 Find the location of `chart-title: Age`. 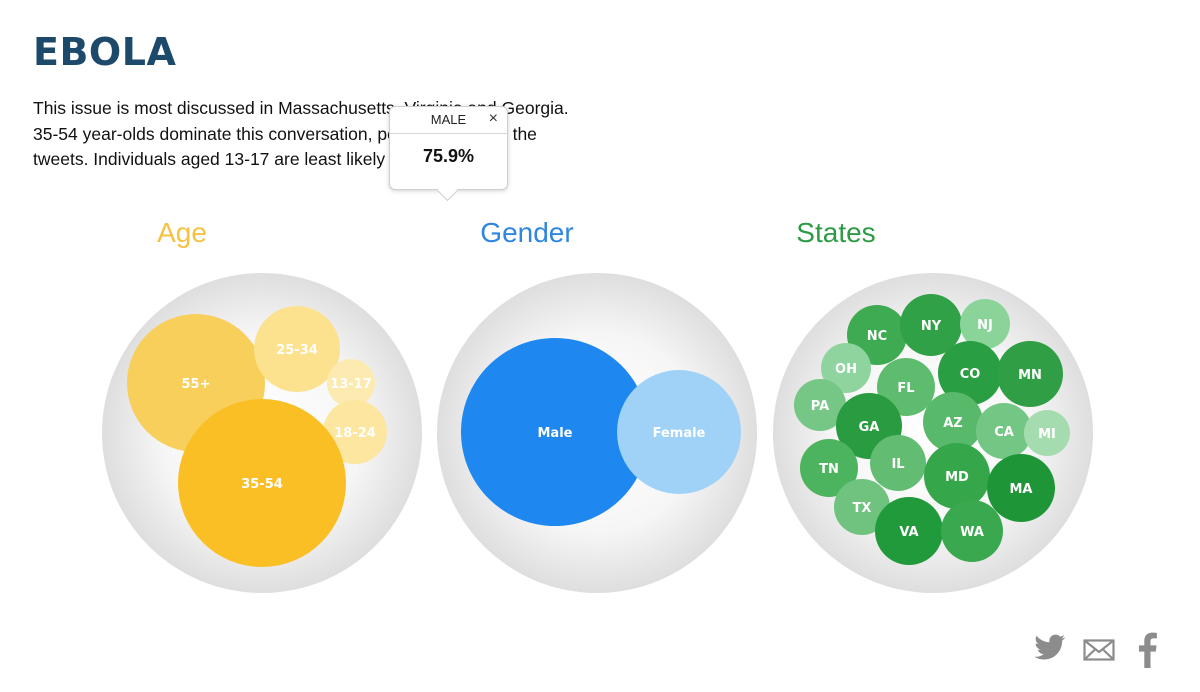

chart-title: Age is located at coordinates (182, 232).